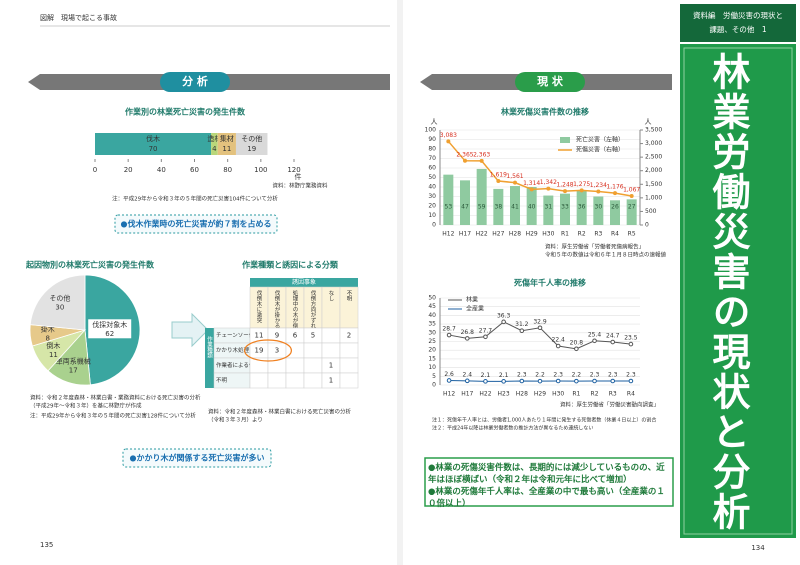 This screenshot has width=800, height=565. What do you see at coordinates (110, 329) in the screenshot?
I see `label-box` at bounding box center [110, 329].